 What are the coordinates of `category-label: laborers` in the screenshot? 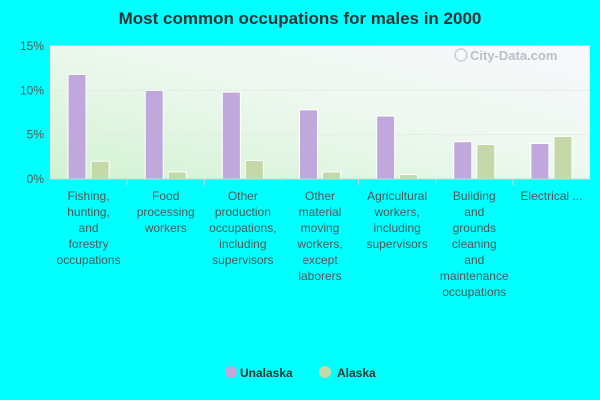 It's located at (319, 276).